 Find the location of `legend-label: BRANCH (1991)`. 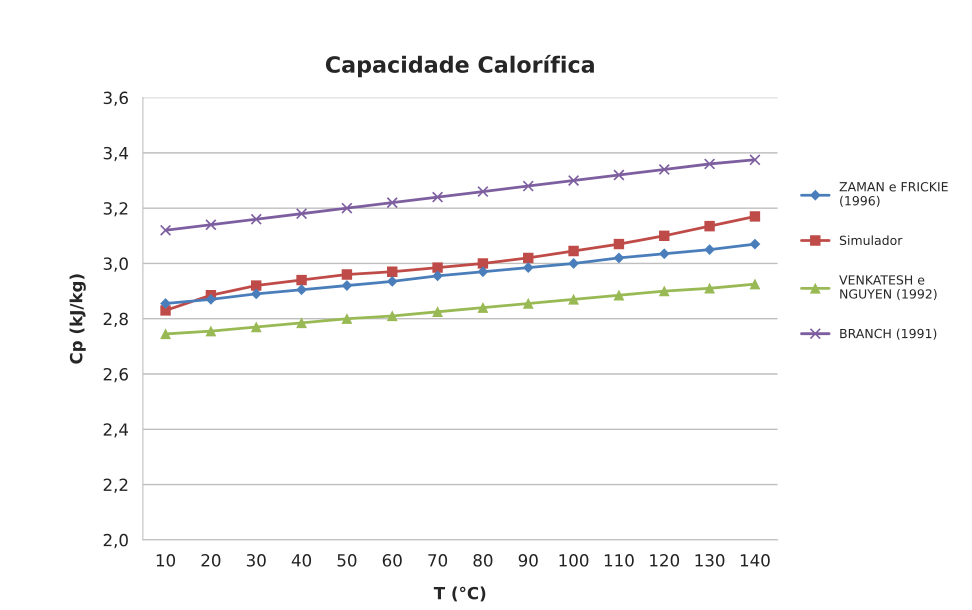

legend-label: BRANCH (1991) is located at coordinates (888, 334).